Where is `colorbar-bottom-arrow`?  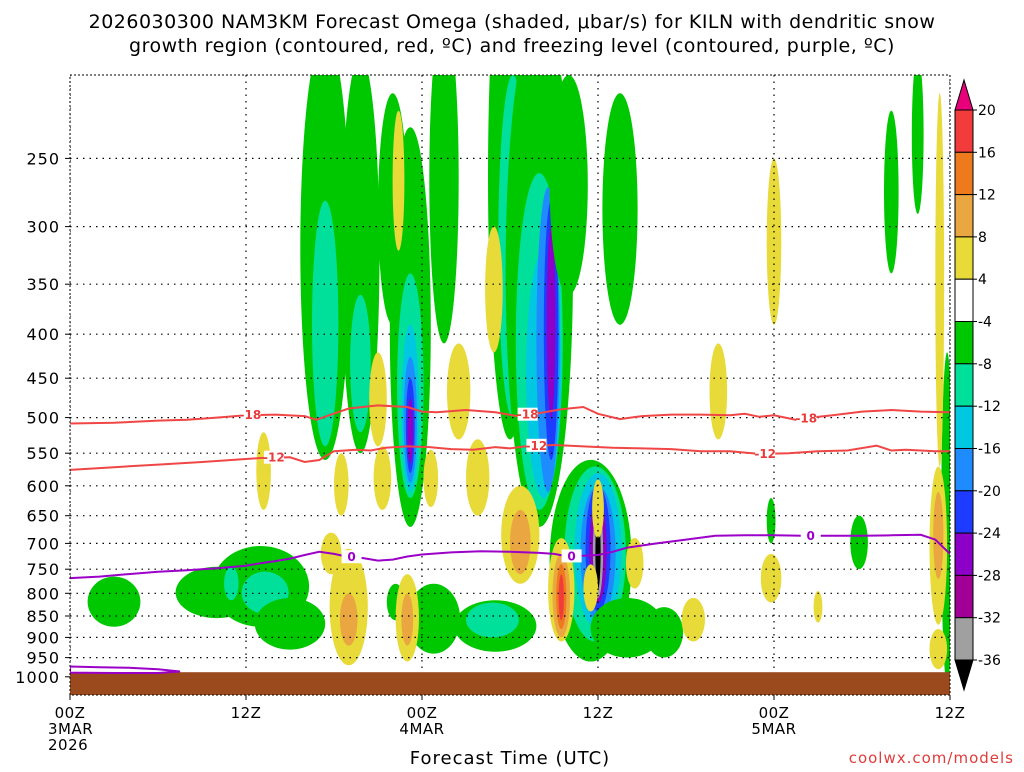 colorbar-bottom-arrow is located at coordinates (964, 675).